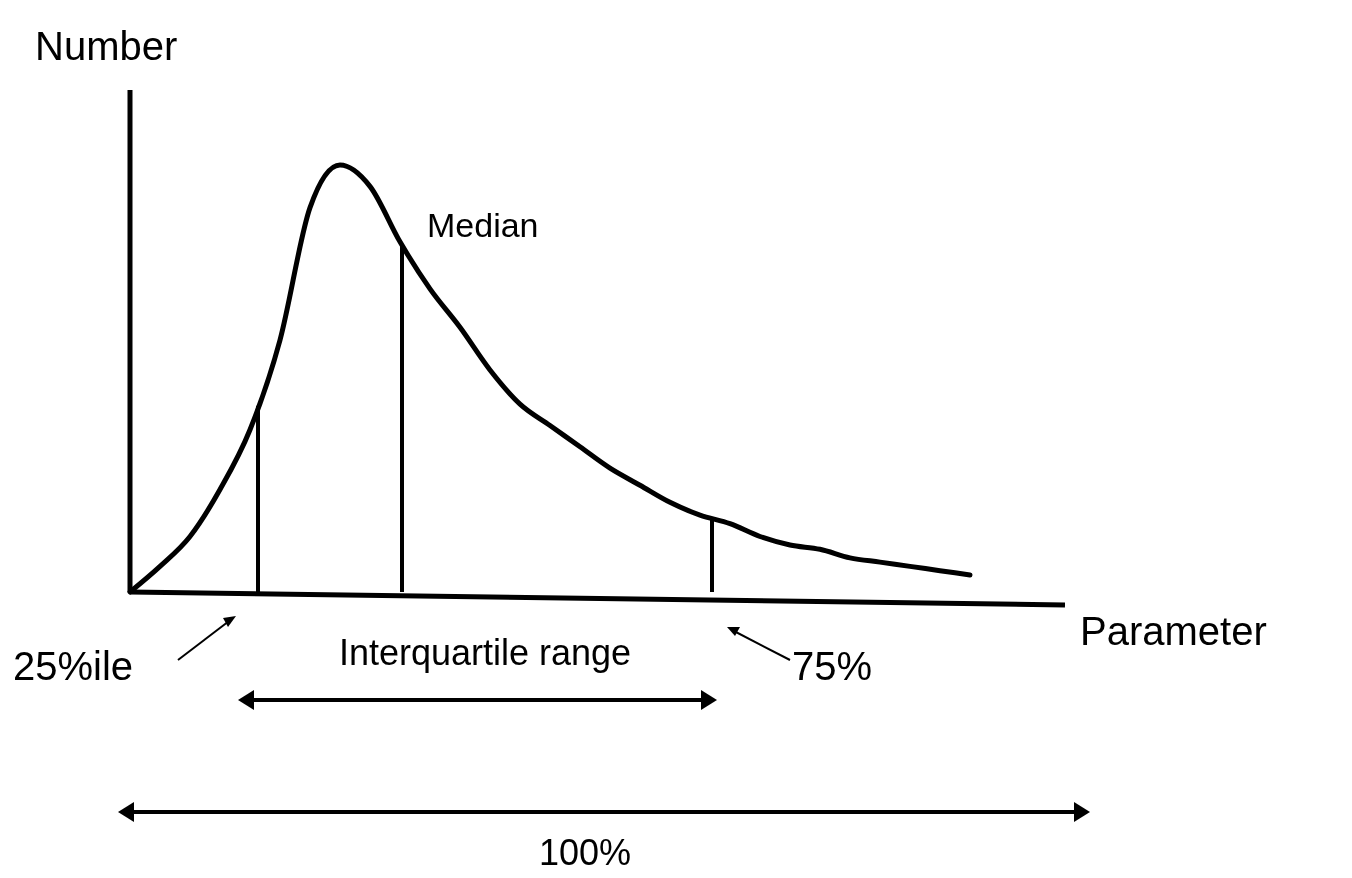 The width and height of the screenshot is (1352, 878). I want to click on x-axis-title: Parameter, so click(1173, 631).